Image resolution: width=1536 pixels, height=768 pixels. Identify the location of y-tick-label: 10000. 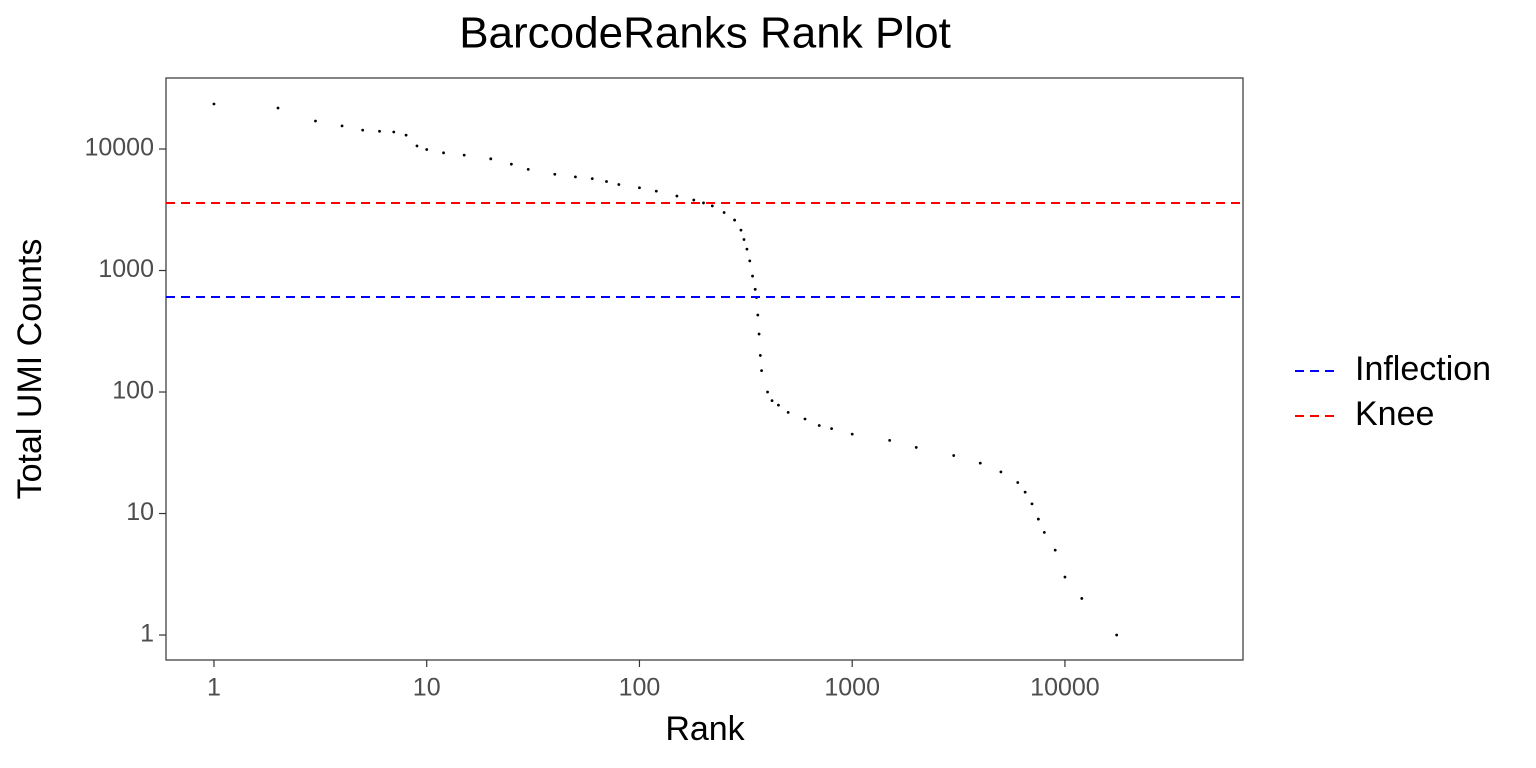
(119, 148).